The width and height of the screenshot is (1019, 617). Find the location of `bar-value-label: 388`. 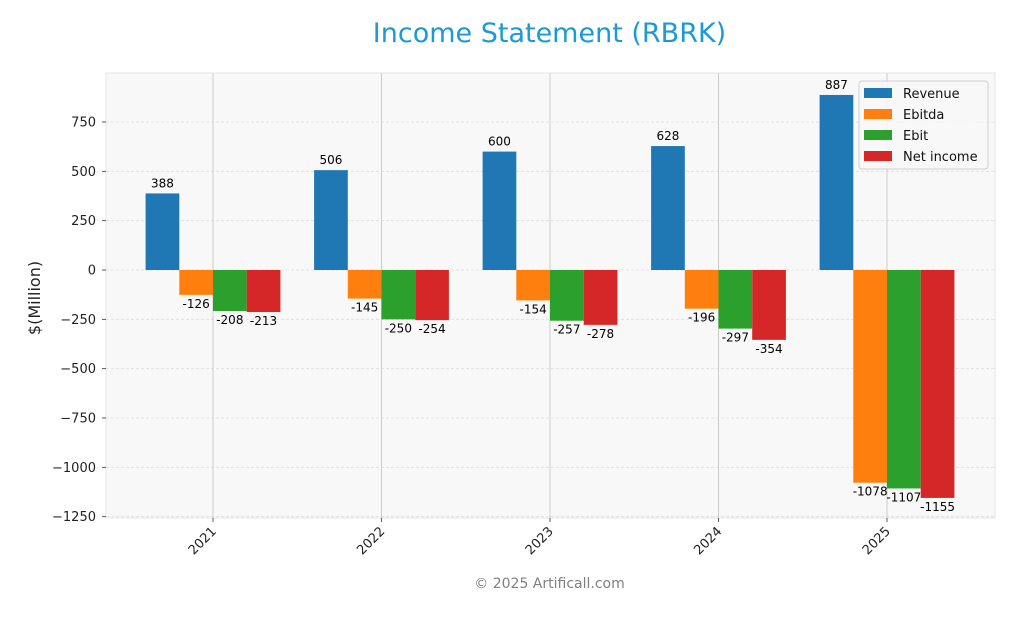

bar-value-label: 388 is located at coordinates (162, 183).